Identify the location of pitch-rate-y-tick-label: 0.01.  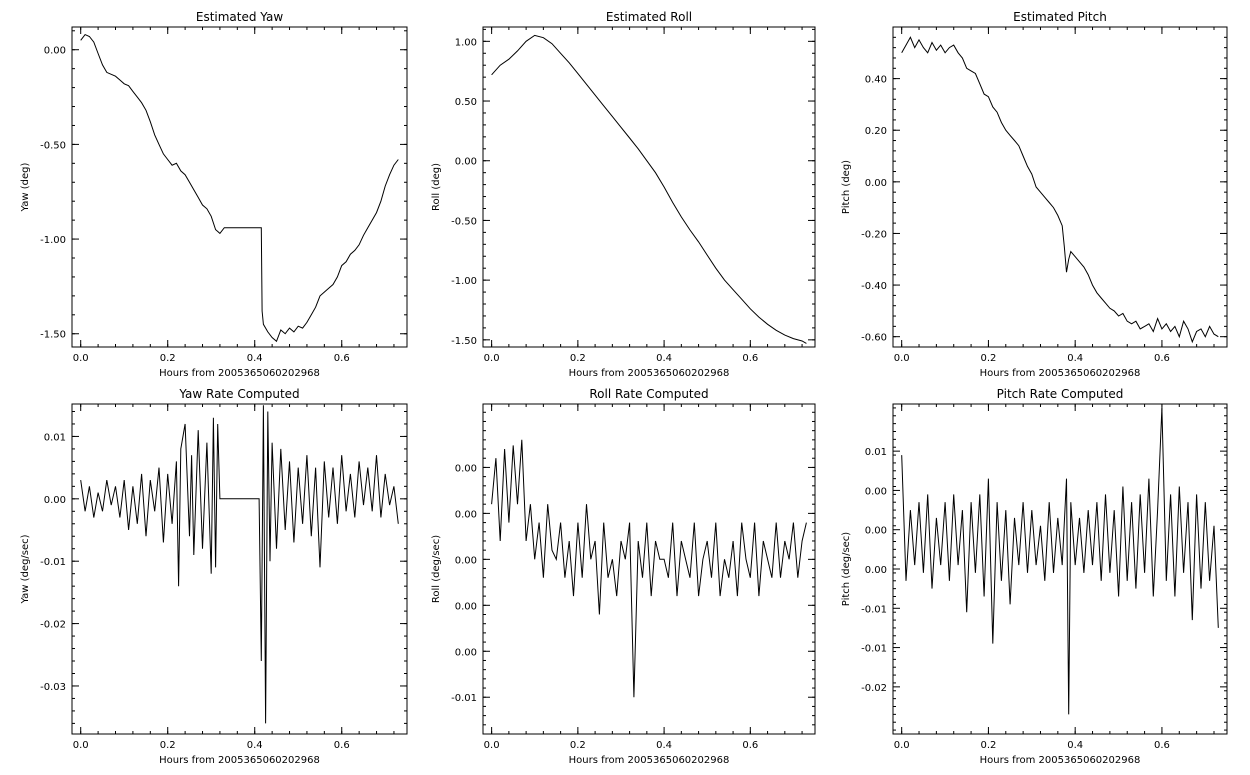
(876, 452).